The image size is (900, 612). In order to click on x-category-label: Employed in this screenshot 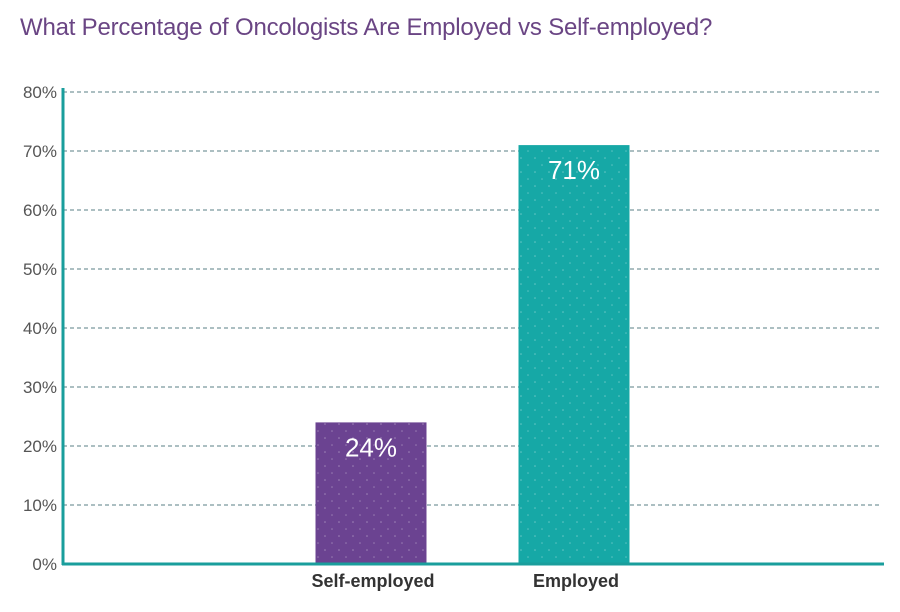, I will do `click(576, 581)`.